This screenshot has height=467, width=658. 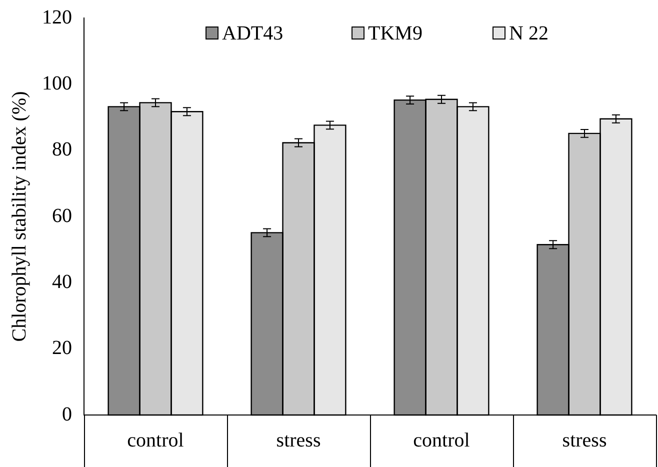 I want to click on y-tick-label: 0, so click(x=67, y=414).